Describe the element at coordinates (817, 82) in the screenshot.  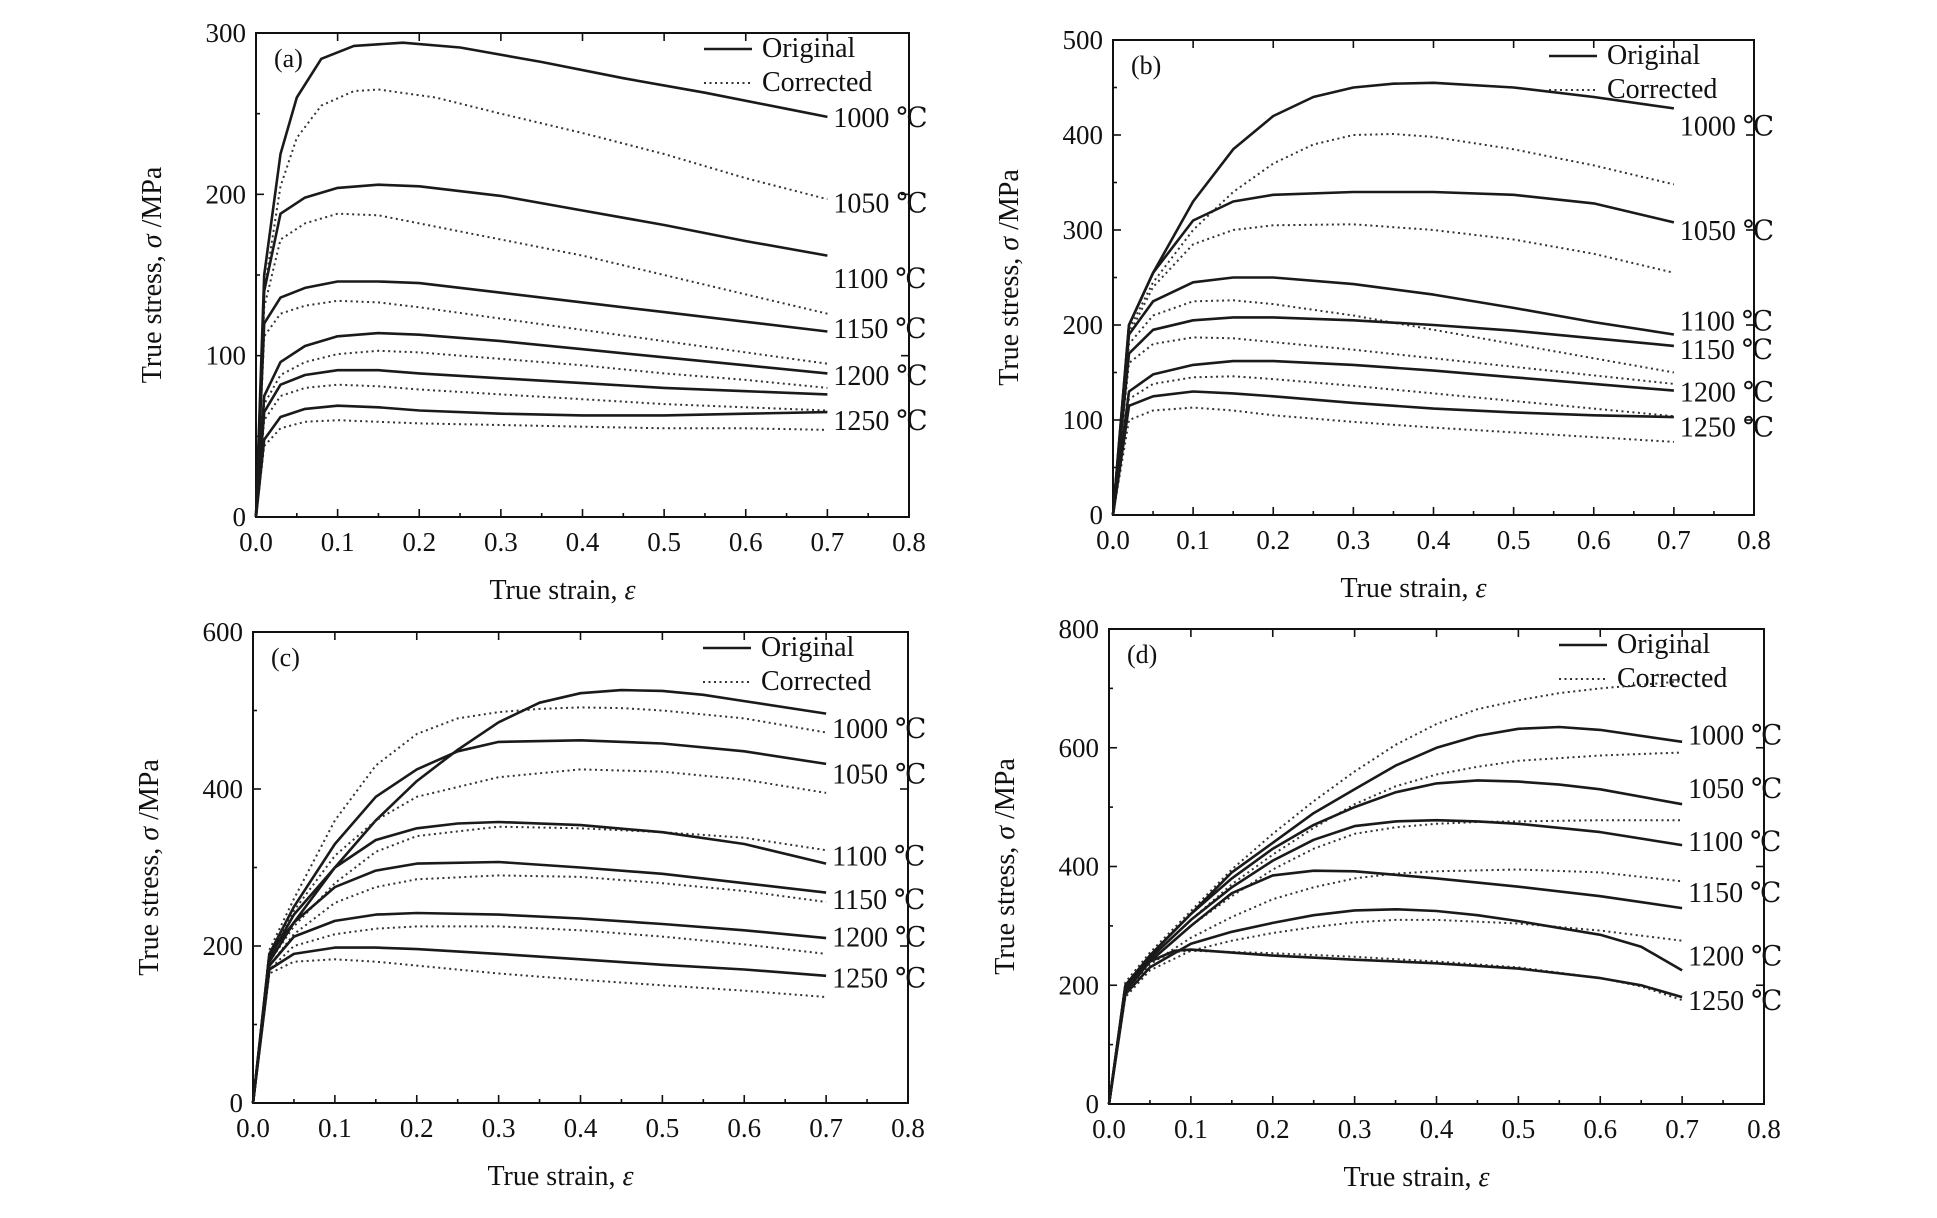
I see `legend-label: Corrected` at that location.